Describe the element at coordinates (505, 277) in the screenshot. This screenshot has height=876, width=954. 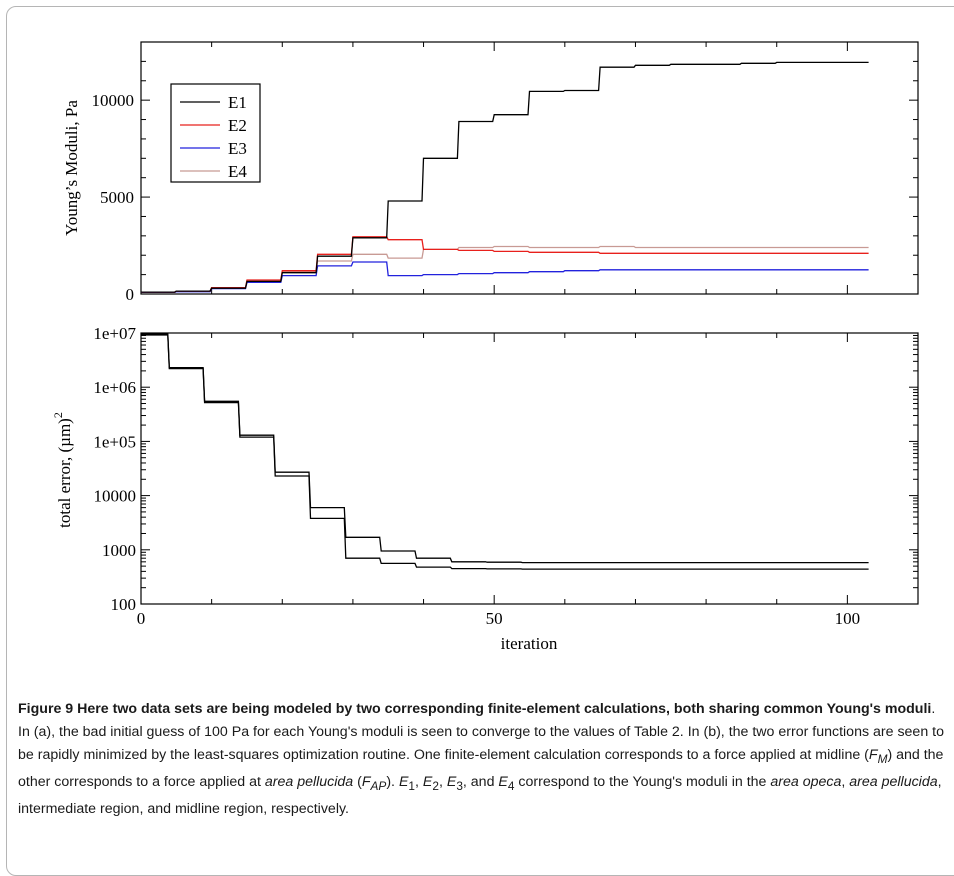
I see `series-line-e3` at that location.